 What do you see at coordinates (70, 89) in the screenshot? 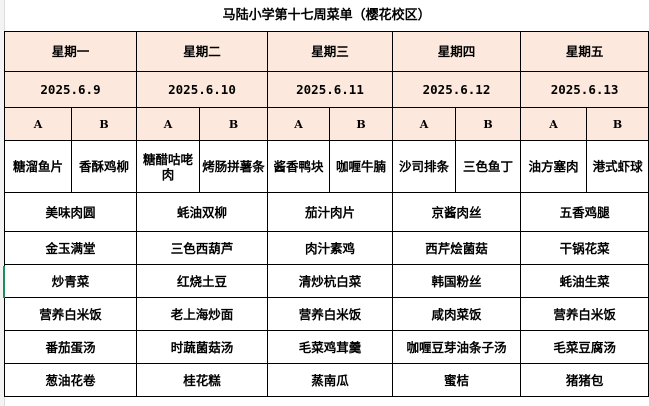
I see `date-cell: 2025.6.9` at bounding box center [70, 89].